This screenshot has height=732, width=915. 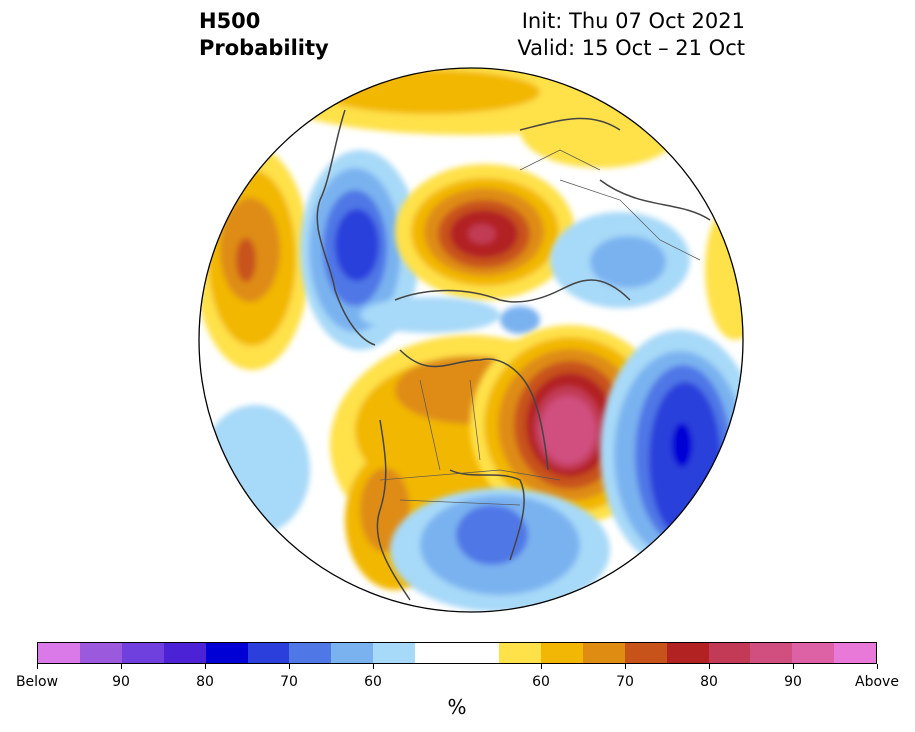 I want to click on anomaly-east-siberia, so click(x=360, y=250).